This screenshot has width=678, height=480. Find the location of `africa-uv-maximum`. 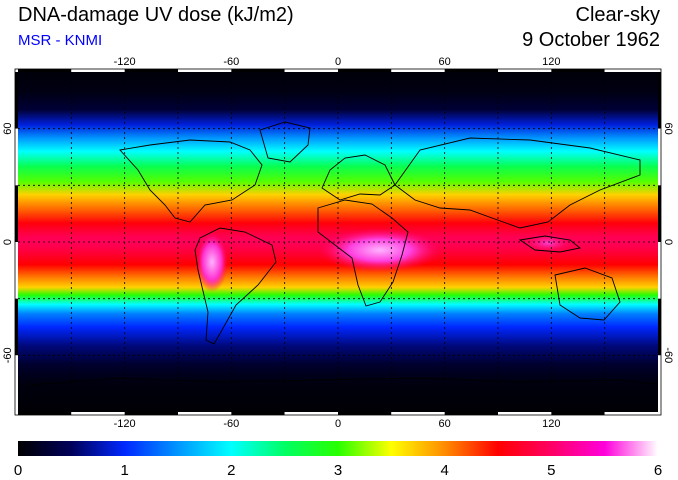

africa-uv-maximum is located at coordinates (380, 250).